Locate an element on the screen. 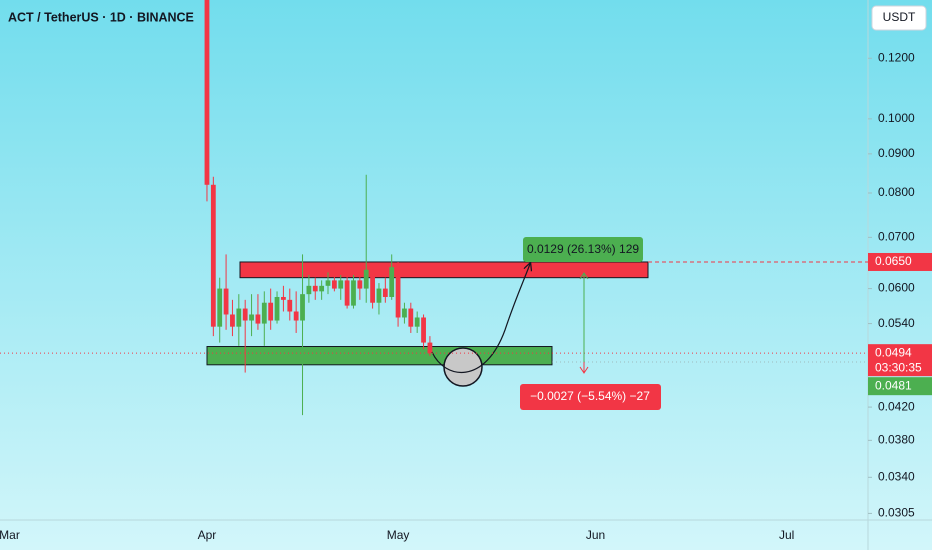 The image size is (932, 550). y-tick-label: 0.0700 is located at coordinates (896, 237).